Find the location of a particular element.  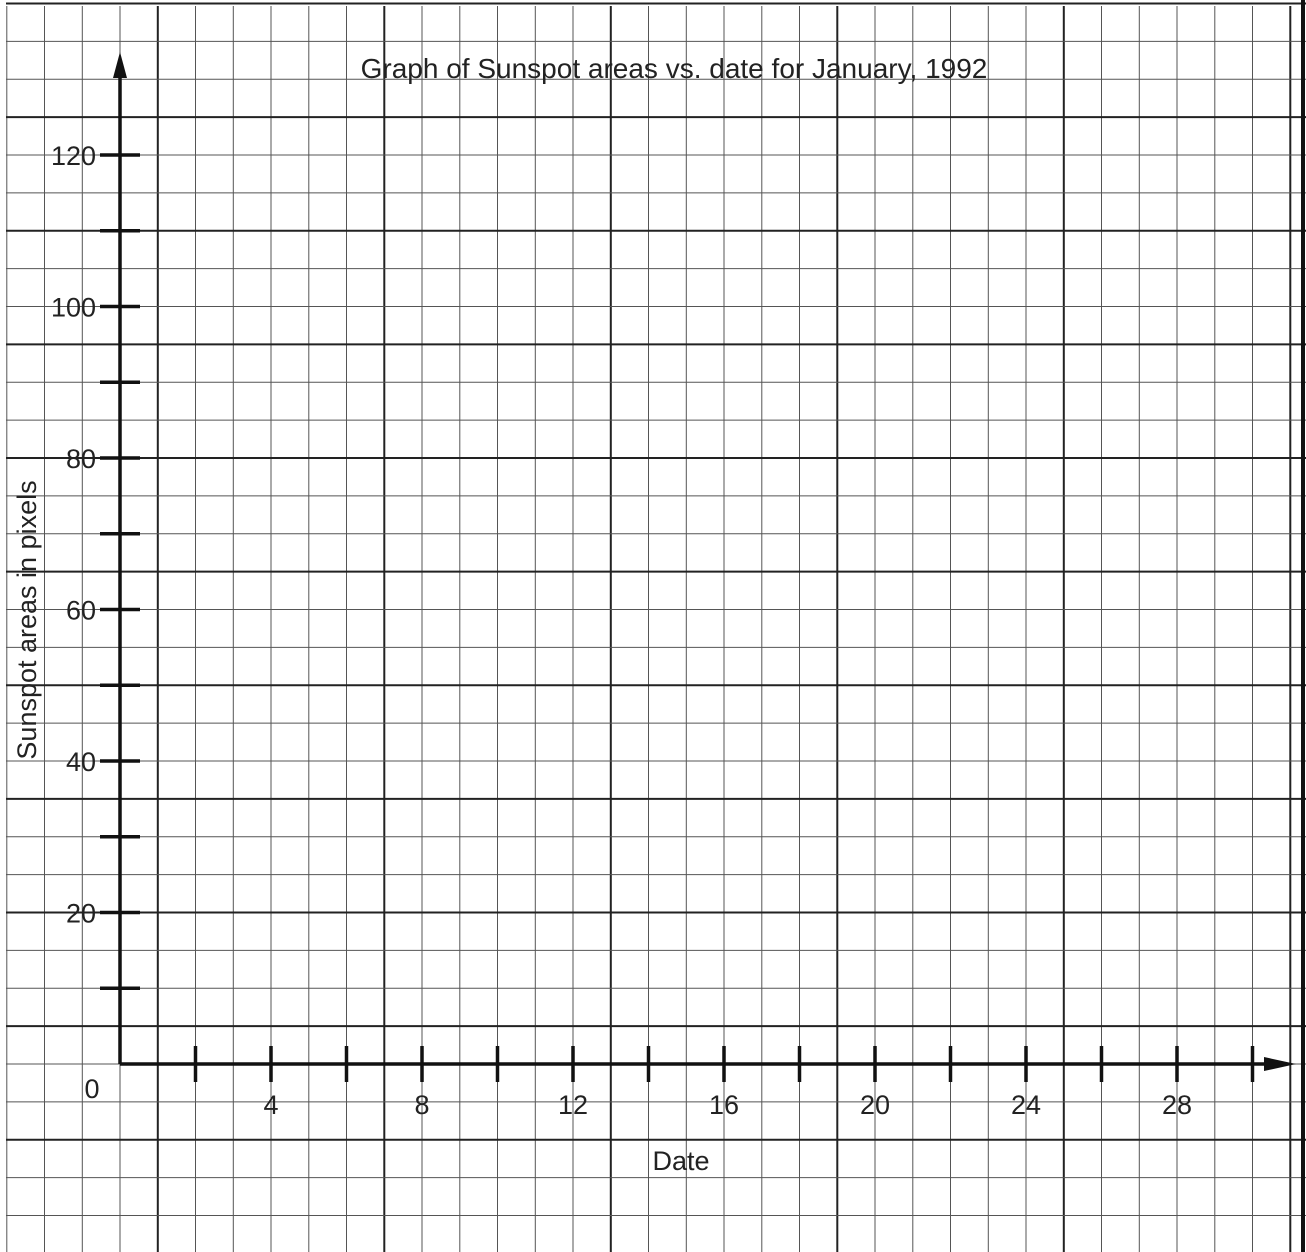

y-axis-label: Sunspot areas in pixels is located at coordinates (27, 619).